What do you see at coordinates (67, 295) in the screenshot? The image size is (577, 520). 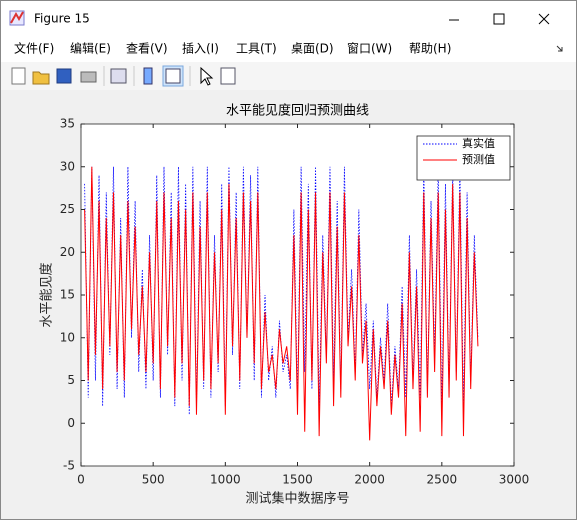 I see `y-tick-label: 15` at bounding box center [67, 295].